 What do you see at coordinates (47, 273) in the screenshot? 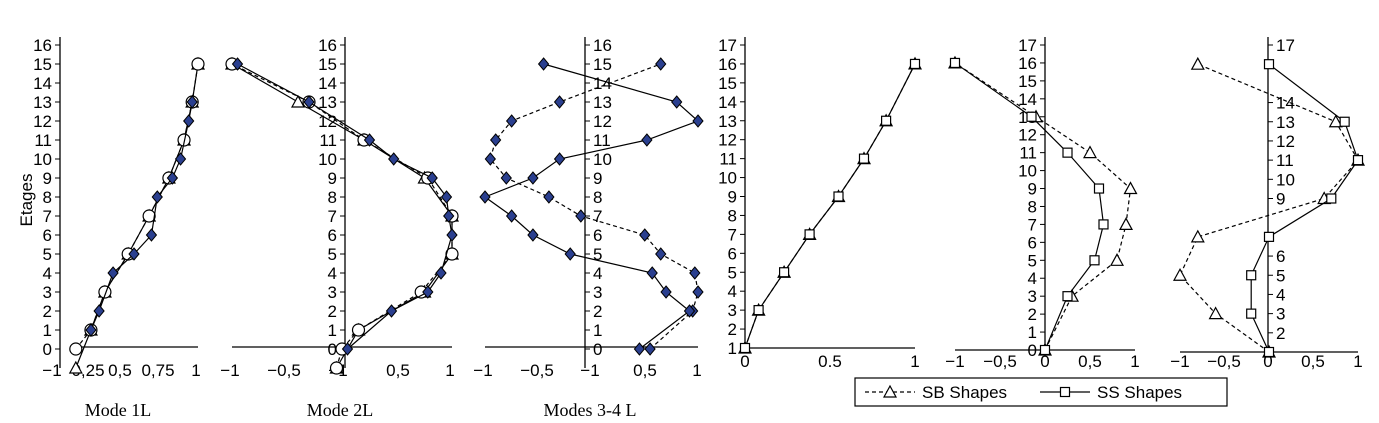
I see `panel-1-y-tick-label: 4` at bounding box center [47, 273].